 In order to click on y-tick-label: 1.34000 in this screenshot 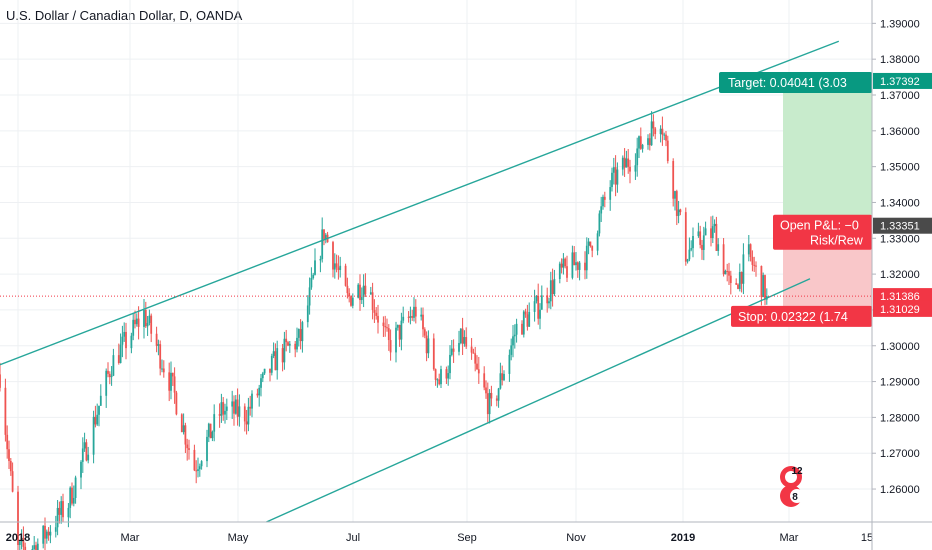, I will do `click(900, 203)`.